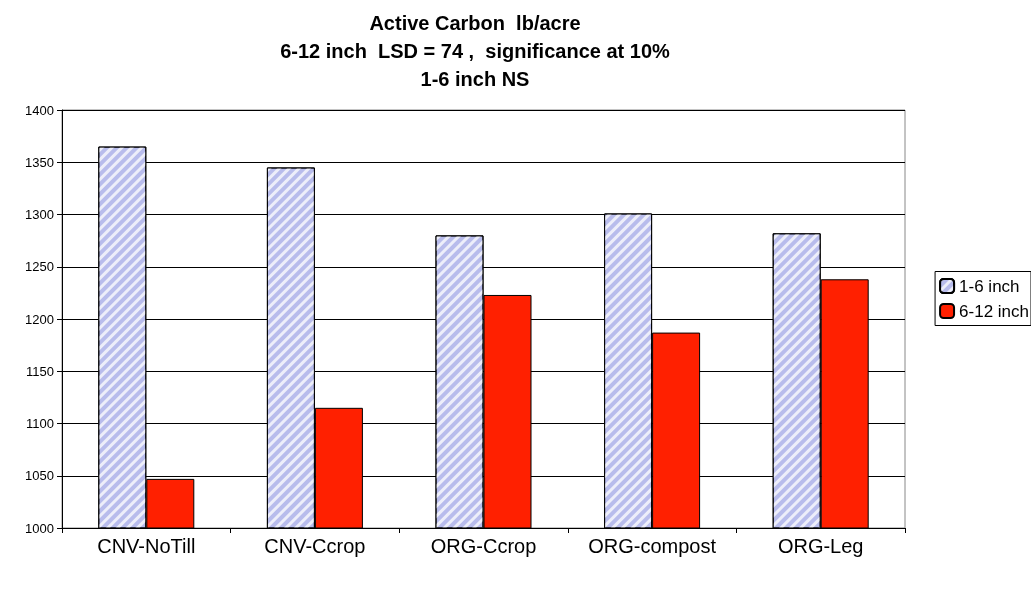  I want to click on y-tick-label: 1200, so click(39, 319).